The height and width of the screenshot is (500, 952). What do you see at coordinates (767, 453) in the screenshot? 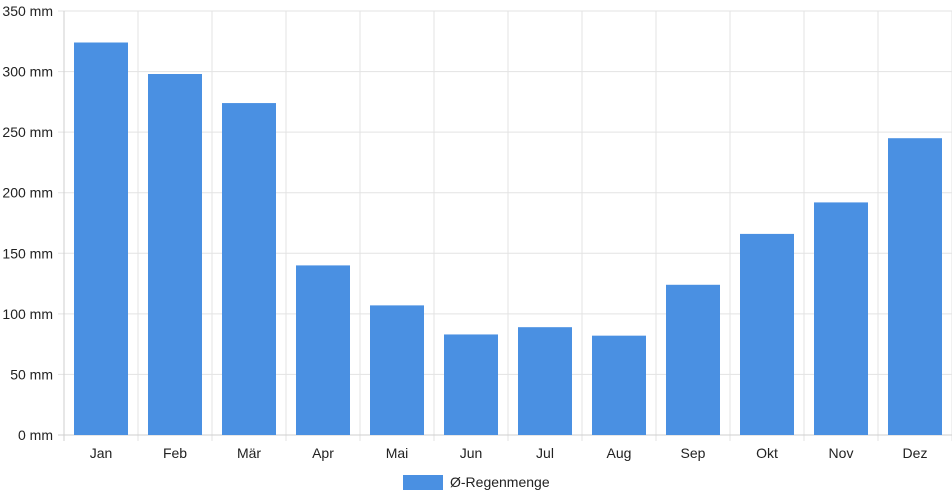
I see `x-tick-label: Okt` at bounding box center [767, 453].